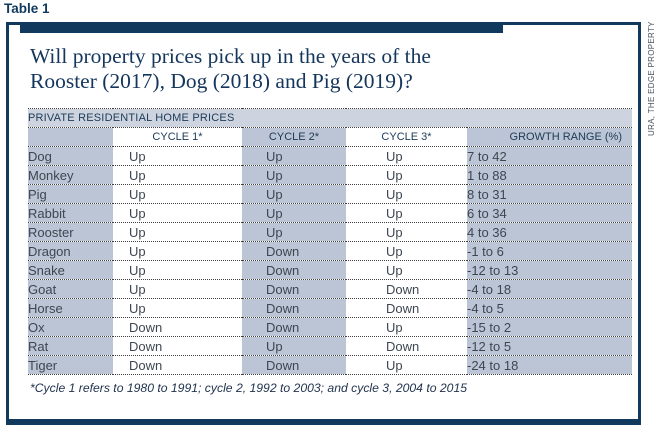  Describe the element at coordinates (70, 289) in the screenshot. I see `zodiac-name-cell: Goat` at that location.